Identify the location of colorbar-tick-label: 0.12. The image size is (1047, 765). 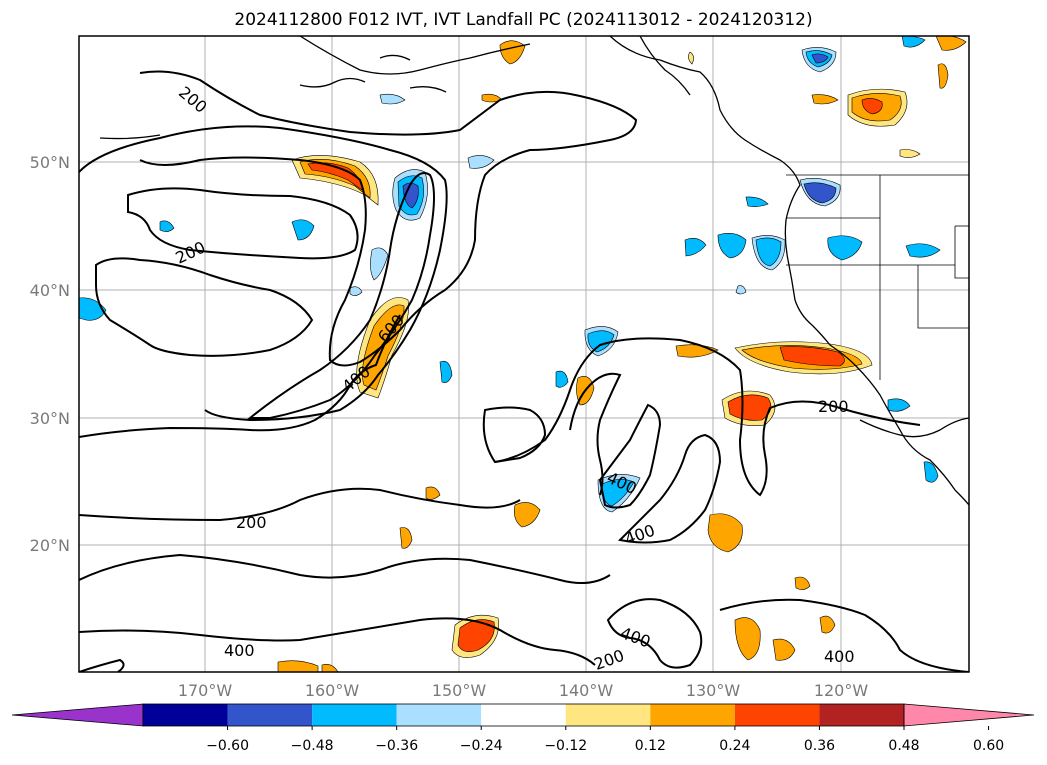
(650, 746).